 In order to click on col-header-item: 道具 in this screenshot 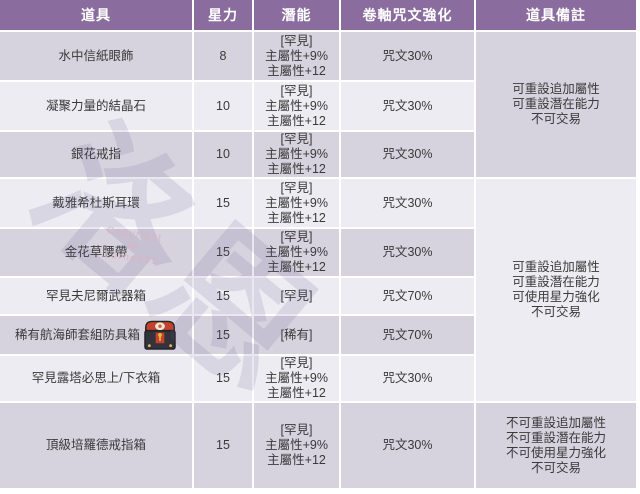, I will do `click(97, 16)`.